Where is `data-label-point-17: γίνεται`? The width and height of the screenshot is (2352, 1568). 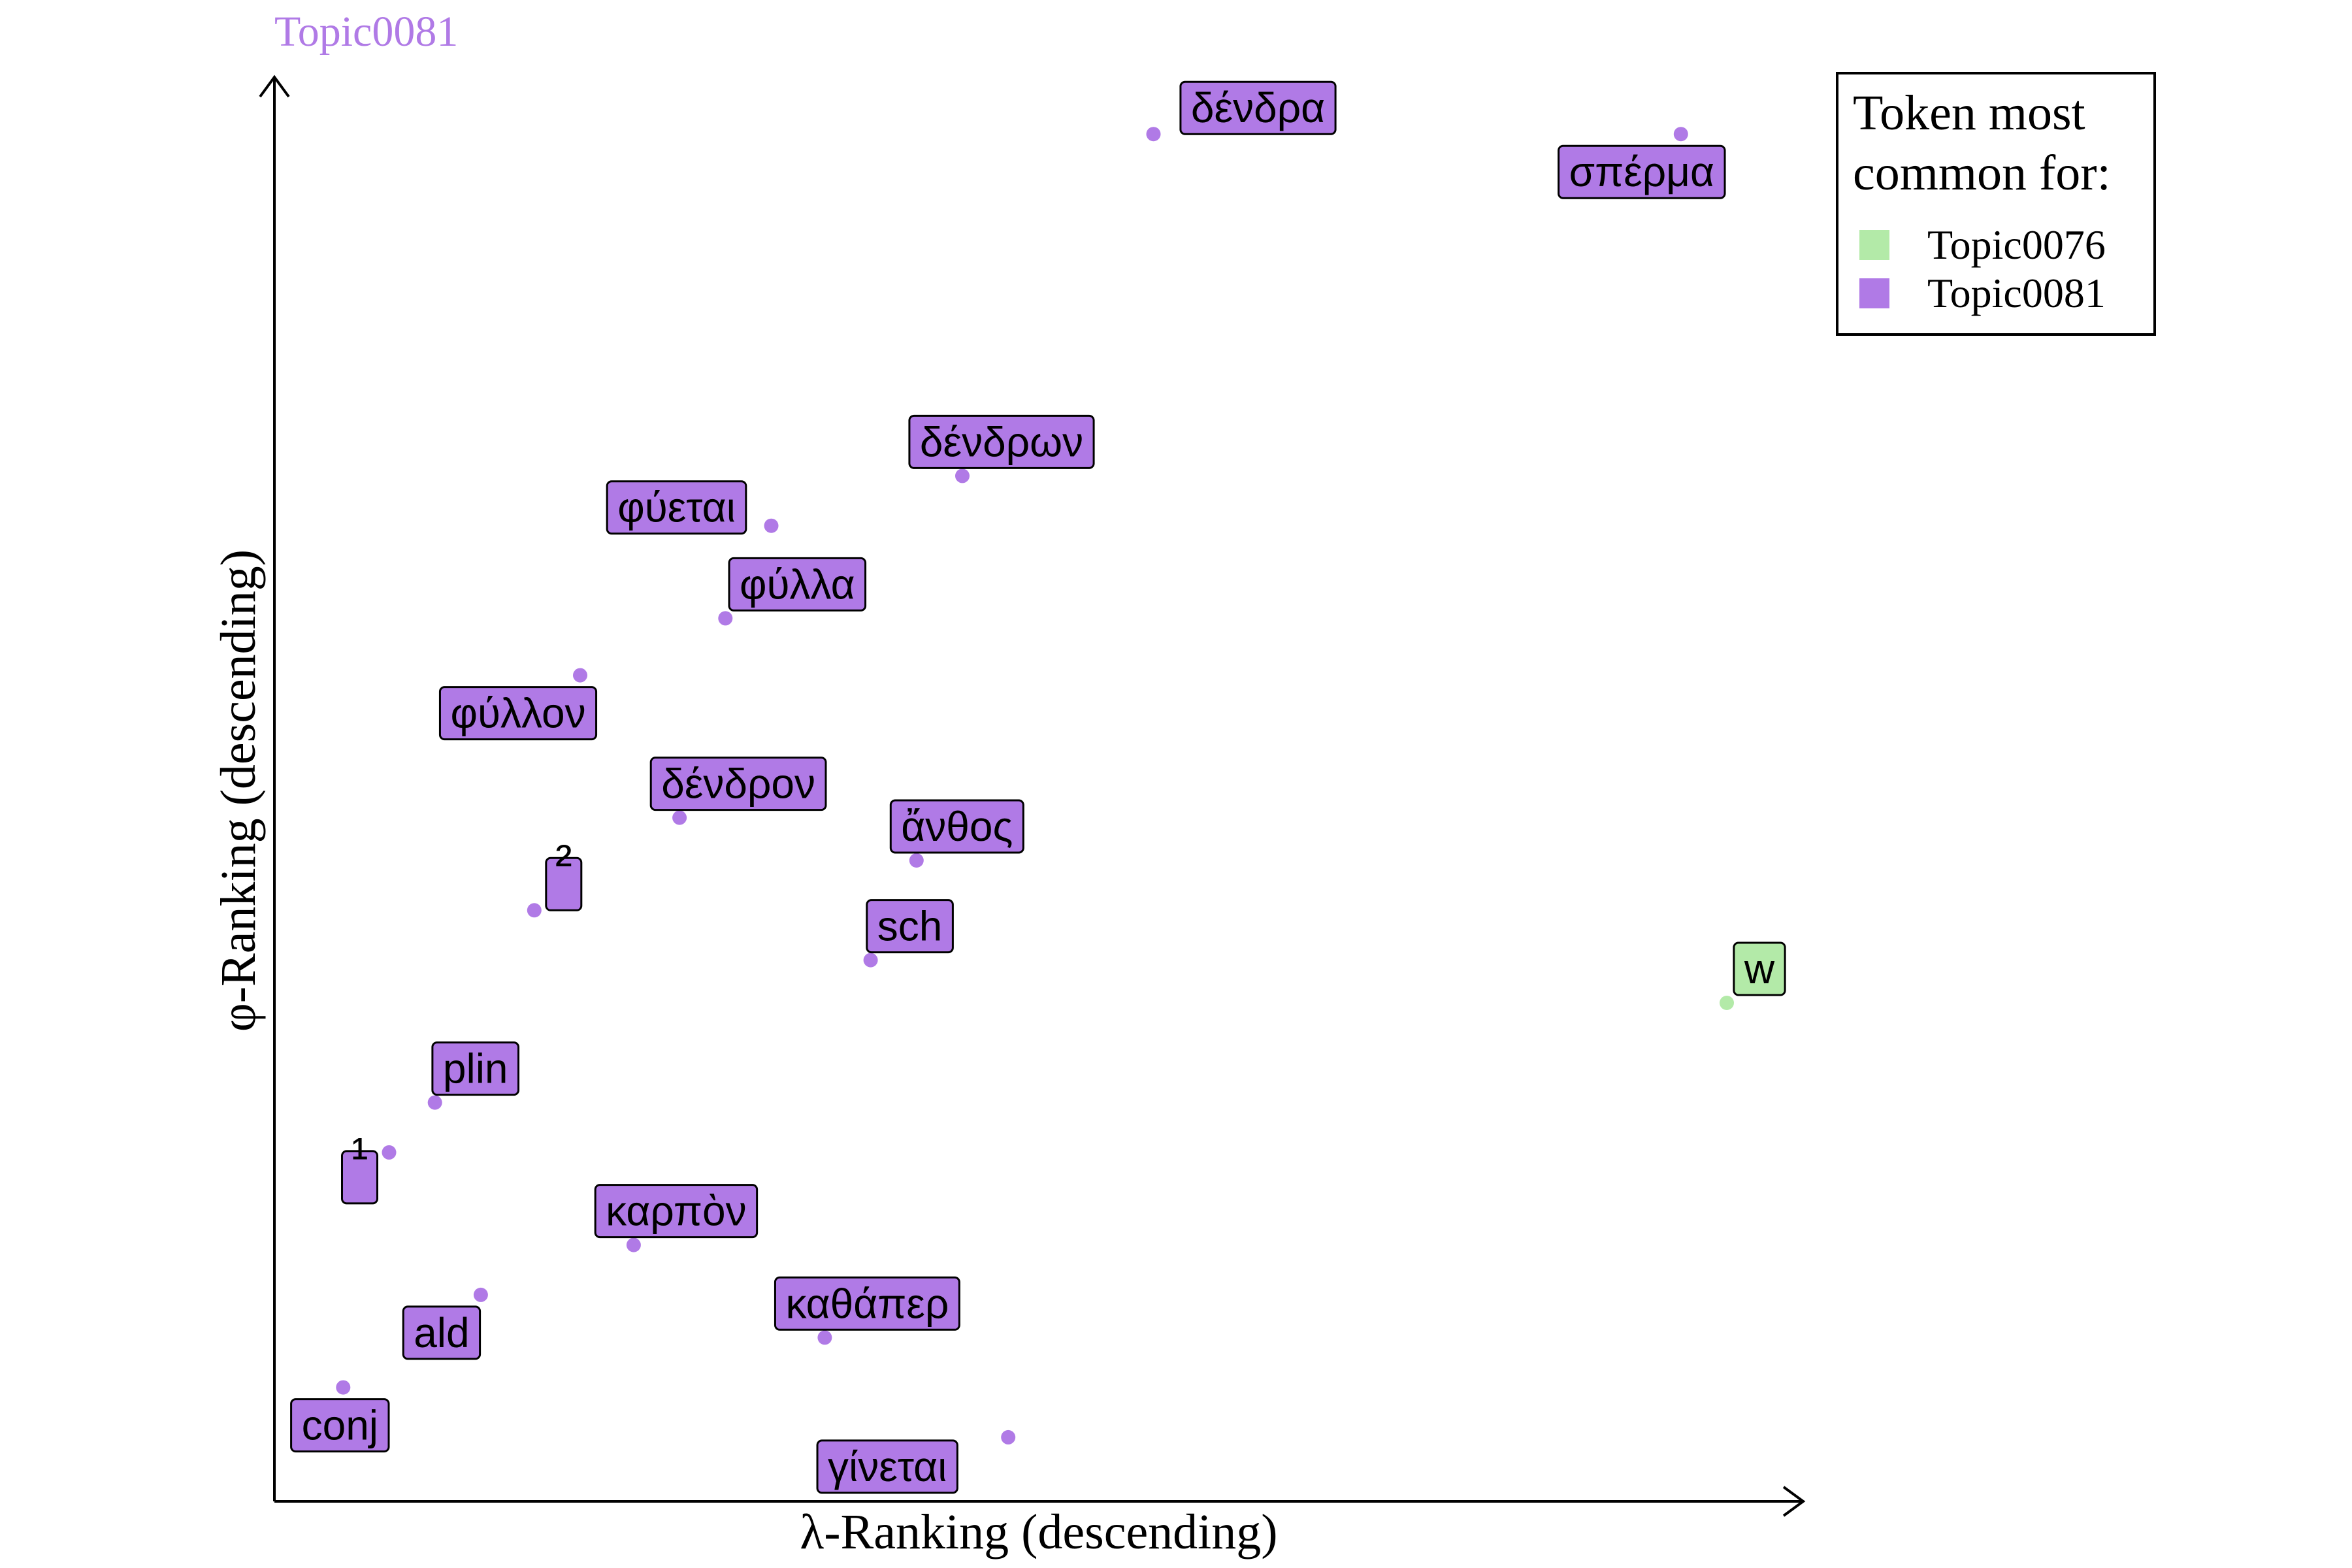 data-label-point-17: γίνεται is located at coordinates (887, 1466).